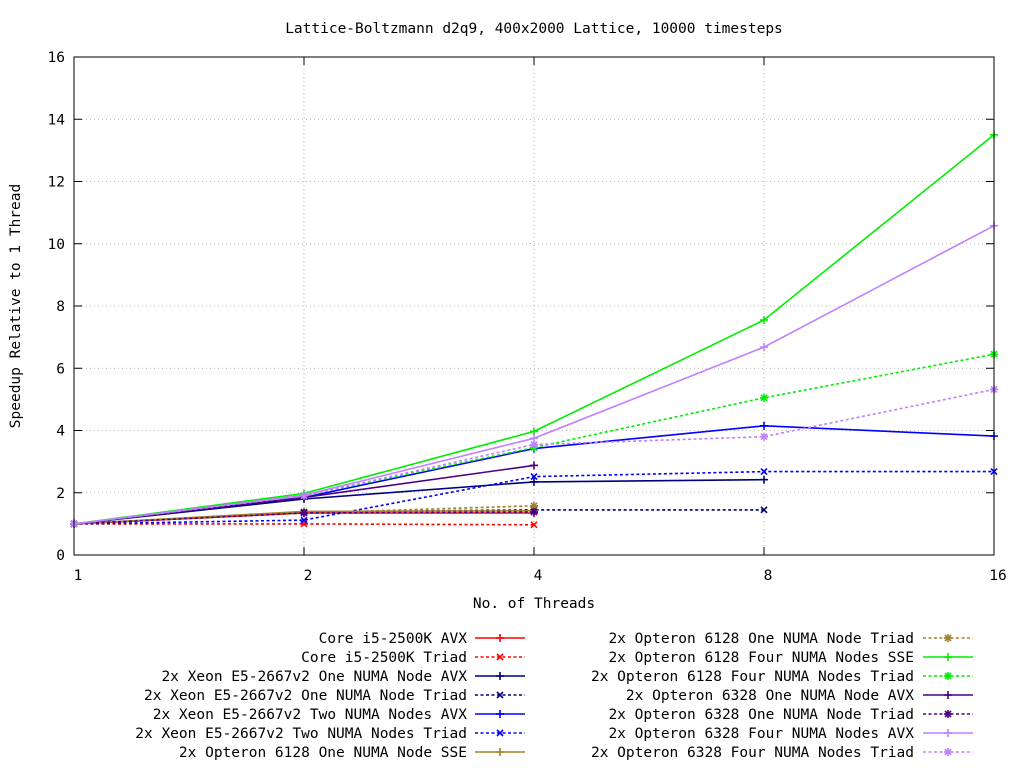 The image size is (1024, 768). I want to click on legend-item: 2x Xeon E5-2667v2 Two NUMA Nodes Triad, so click(330, 734).